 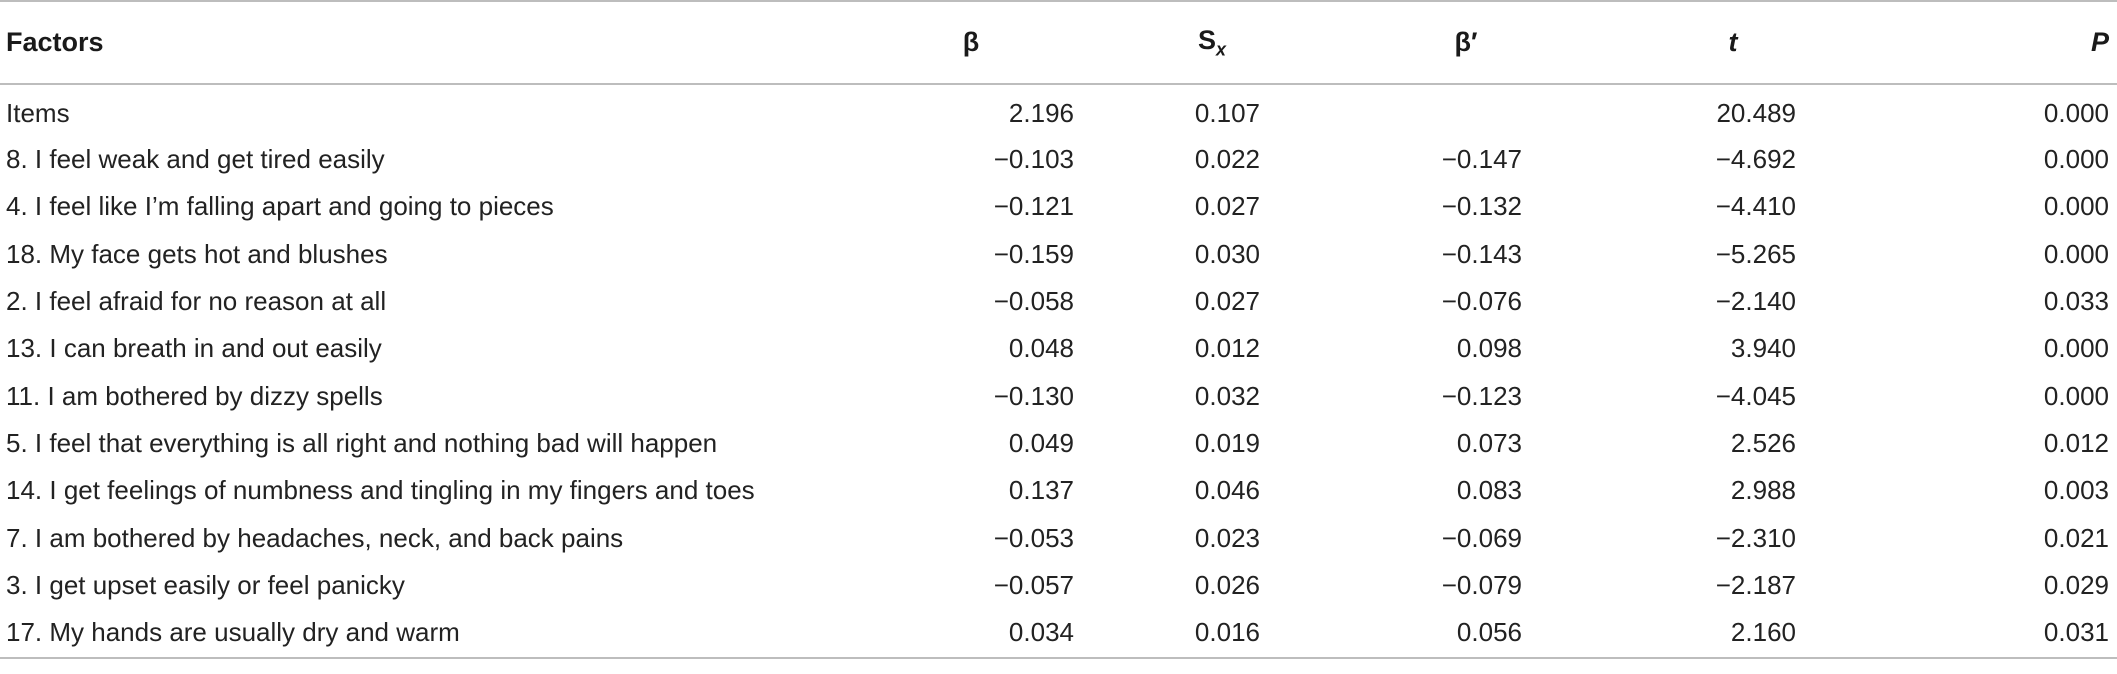 I want to click on cell-beta: 0.034, so click(x=966, y=633).